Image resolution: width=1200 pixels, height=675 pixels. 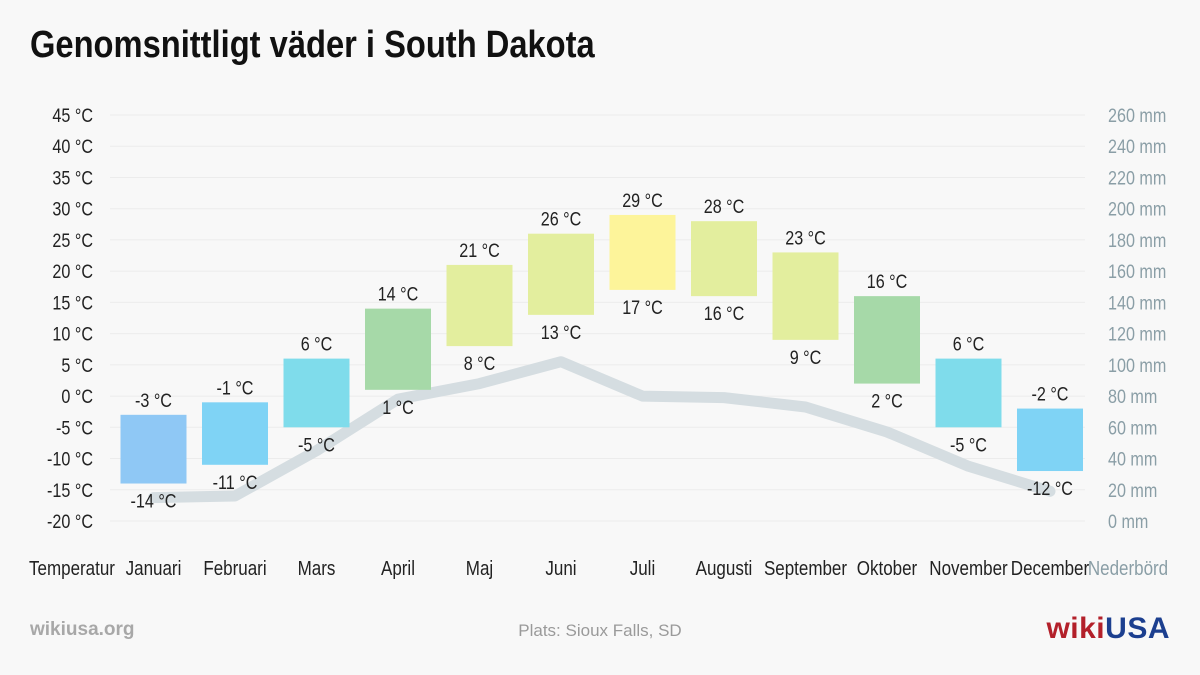 What do you see at coordinates (72, 272) in the screenshot?
I see `temp-tick-label: 20 °C` at bounding box center [72, 272].